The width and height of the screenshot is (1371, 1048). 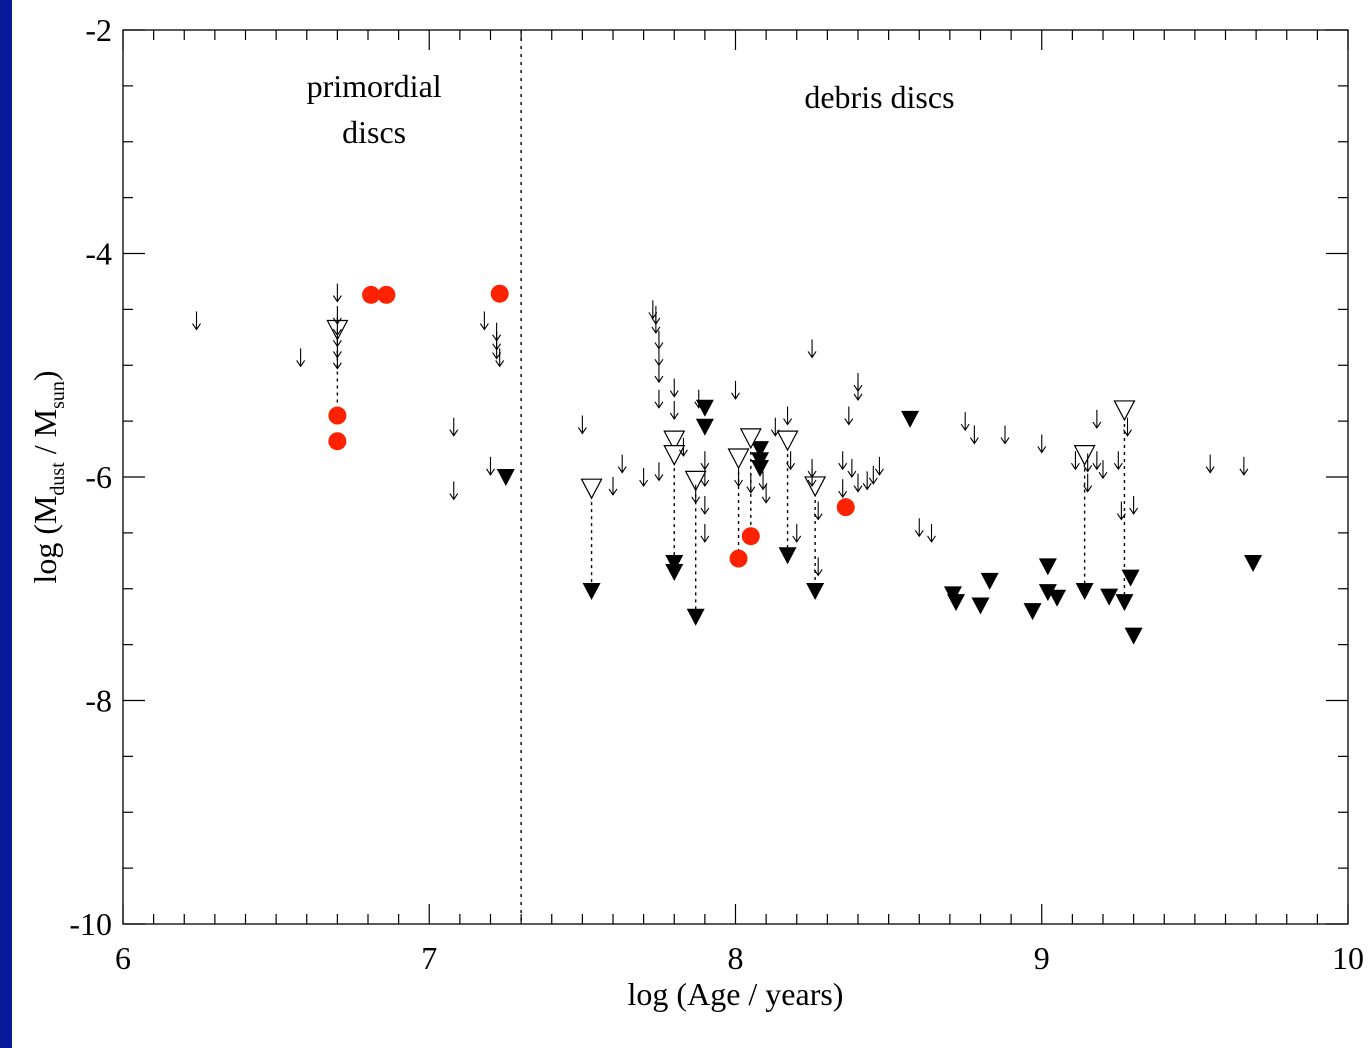 What do you see at coordinates (736, 958) in the screenshot?
I see `x-tick-label: 8` at bounding box center [736, 958].